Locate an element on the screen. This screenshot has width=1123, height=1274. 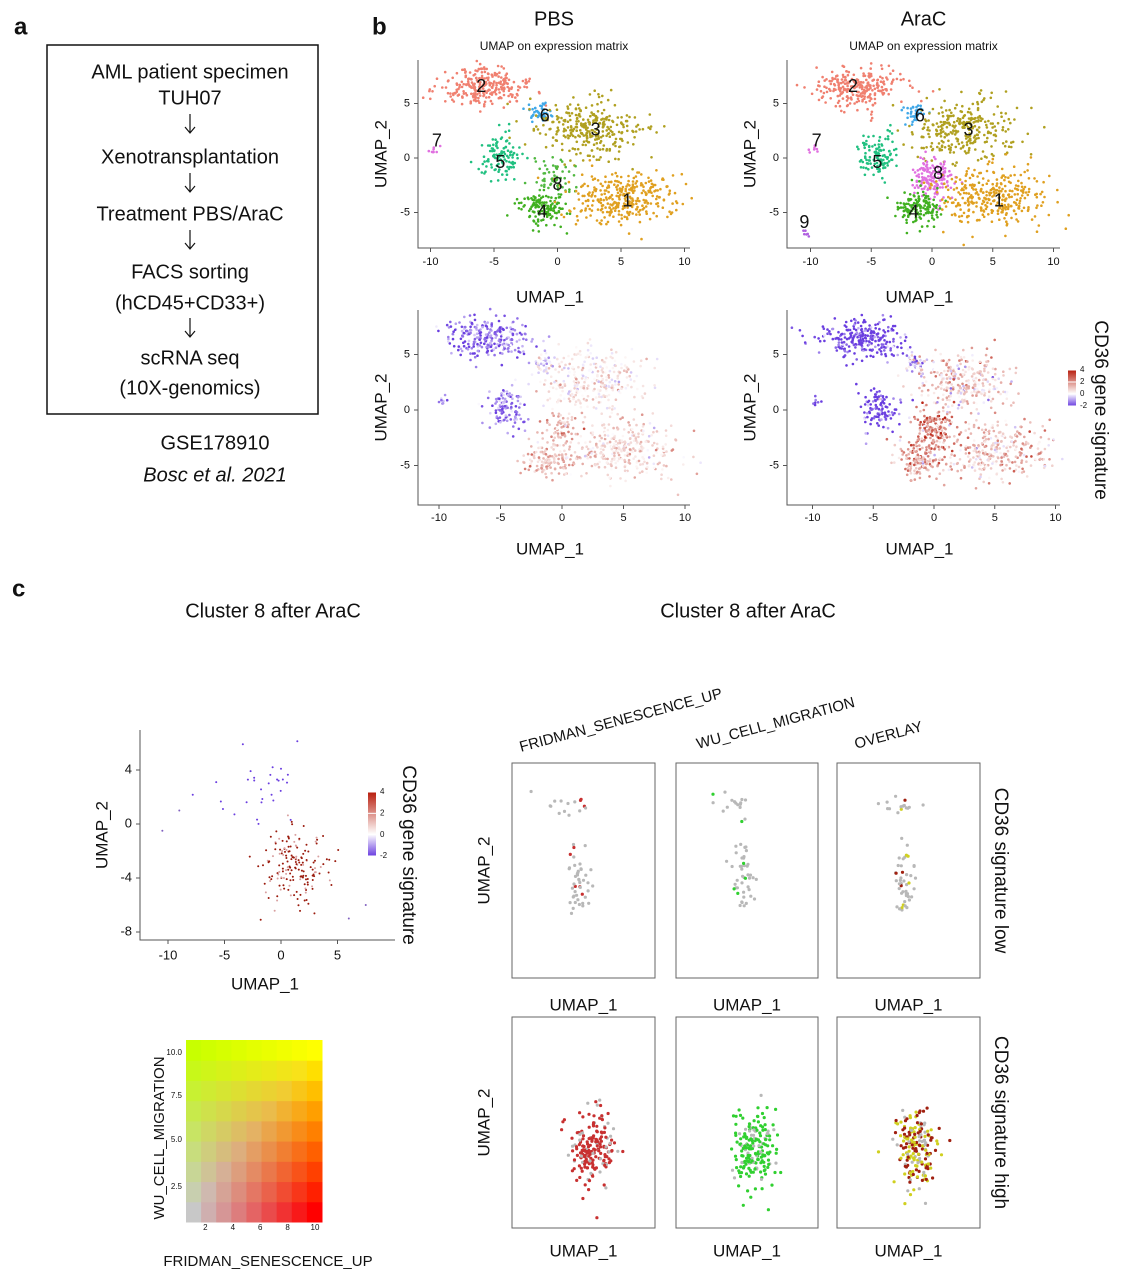
x-axis-label: UMAP_1 is located at coordinates (919, 296).